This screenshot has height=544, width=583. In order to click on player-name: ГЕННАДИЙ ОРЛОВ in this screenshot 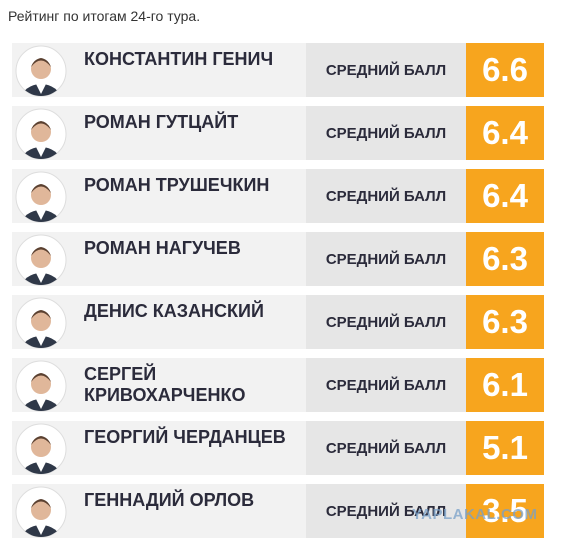, I will do `click(169, 500)`.